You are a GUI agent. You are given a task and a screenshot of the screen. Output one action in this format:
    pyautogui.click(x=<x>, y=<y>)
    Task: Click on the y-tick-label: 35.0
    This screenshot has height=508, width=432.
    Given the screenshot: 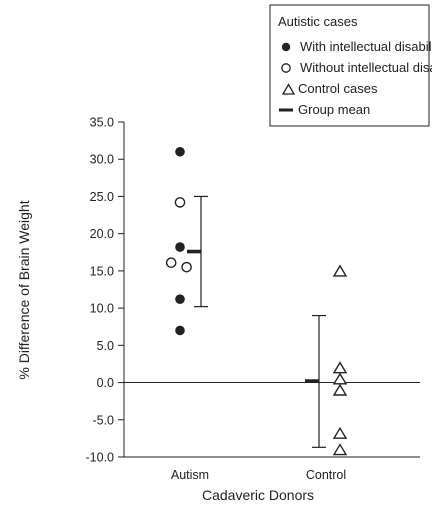 What is the action you would take?
    pyautogui.click(x=102, y=123)
    